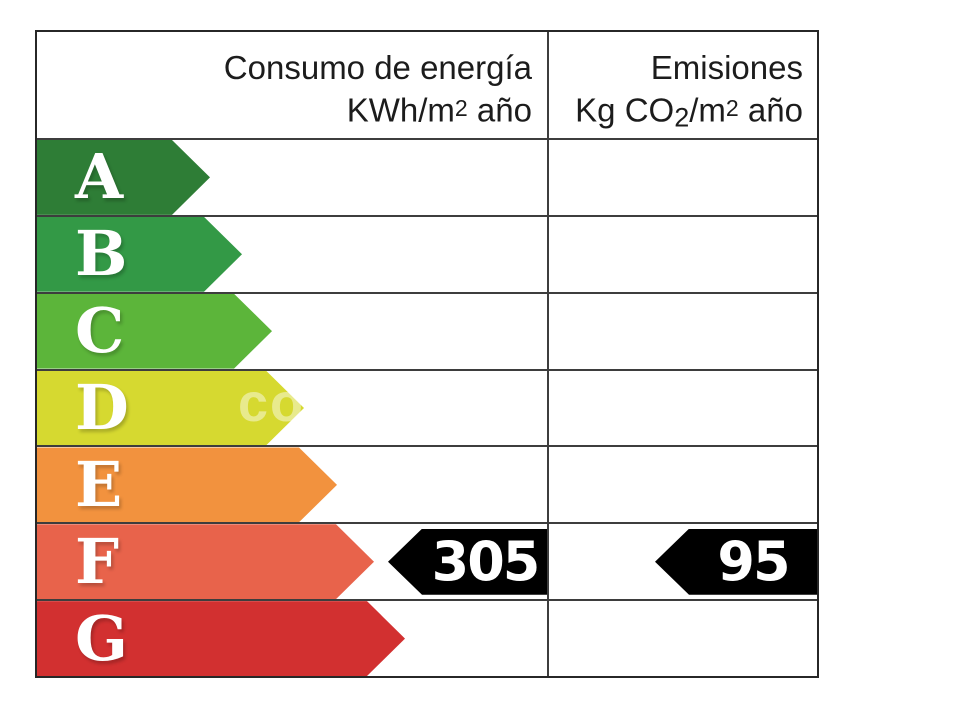 This screenshot has height=720, width=960. What do you see at coordinates (170, 408) in the screenshot?
I see `rating-arrow-d: D` at bounding box center [170, 408].